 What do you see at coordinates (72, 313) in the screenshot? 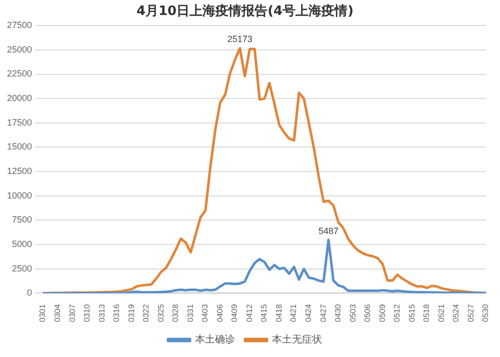
I see `x-tick-label: 0307` at bounding box center [72, 313].